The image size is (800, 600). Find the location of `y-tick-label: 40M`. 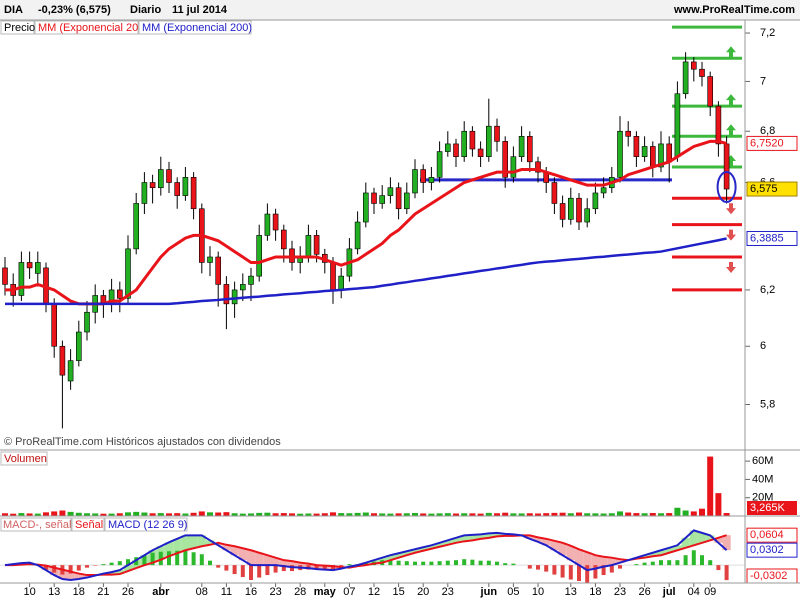

y-tick-label: 40M is located at coordinates (762, 479).